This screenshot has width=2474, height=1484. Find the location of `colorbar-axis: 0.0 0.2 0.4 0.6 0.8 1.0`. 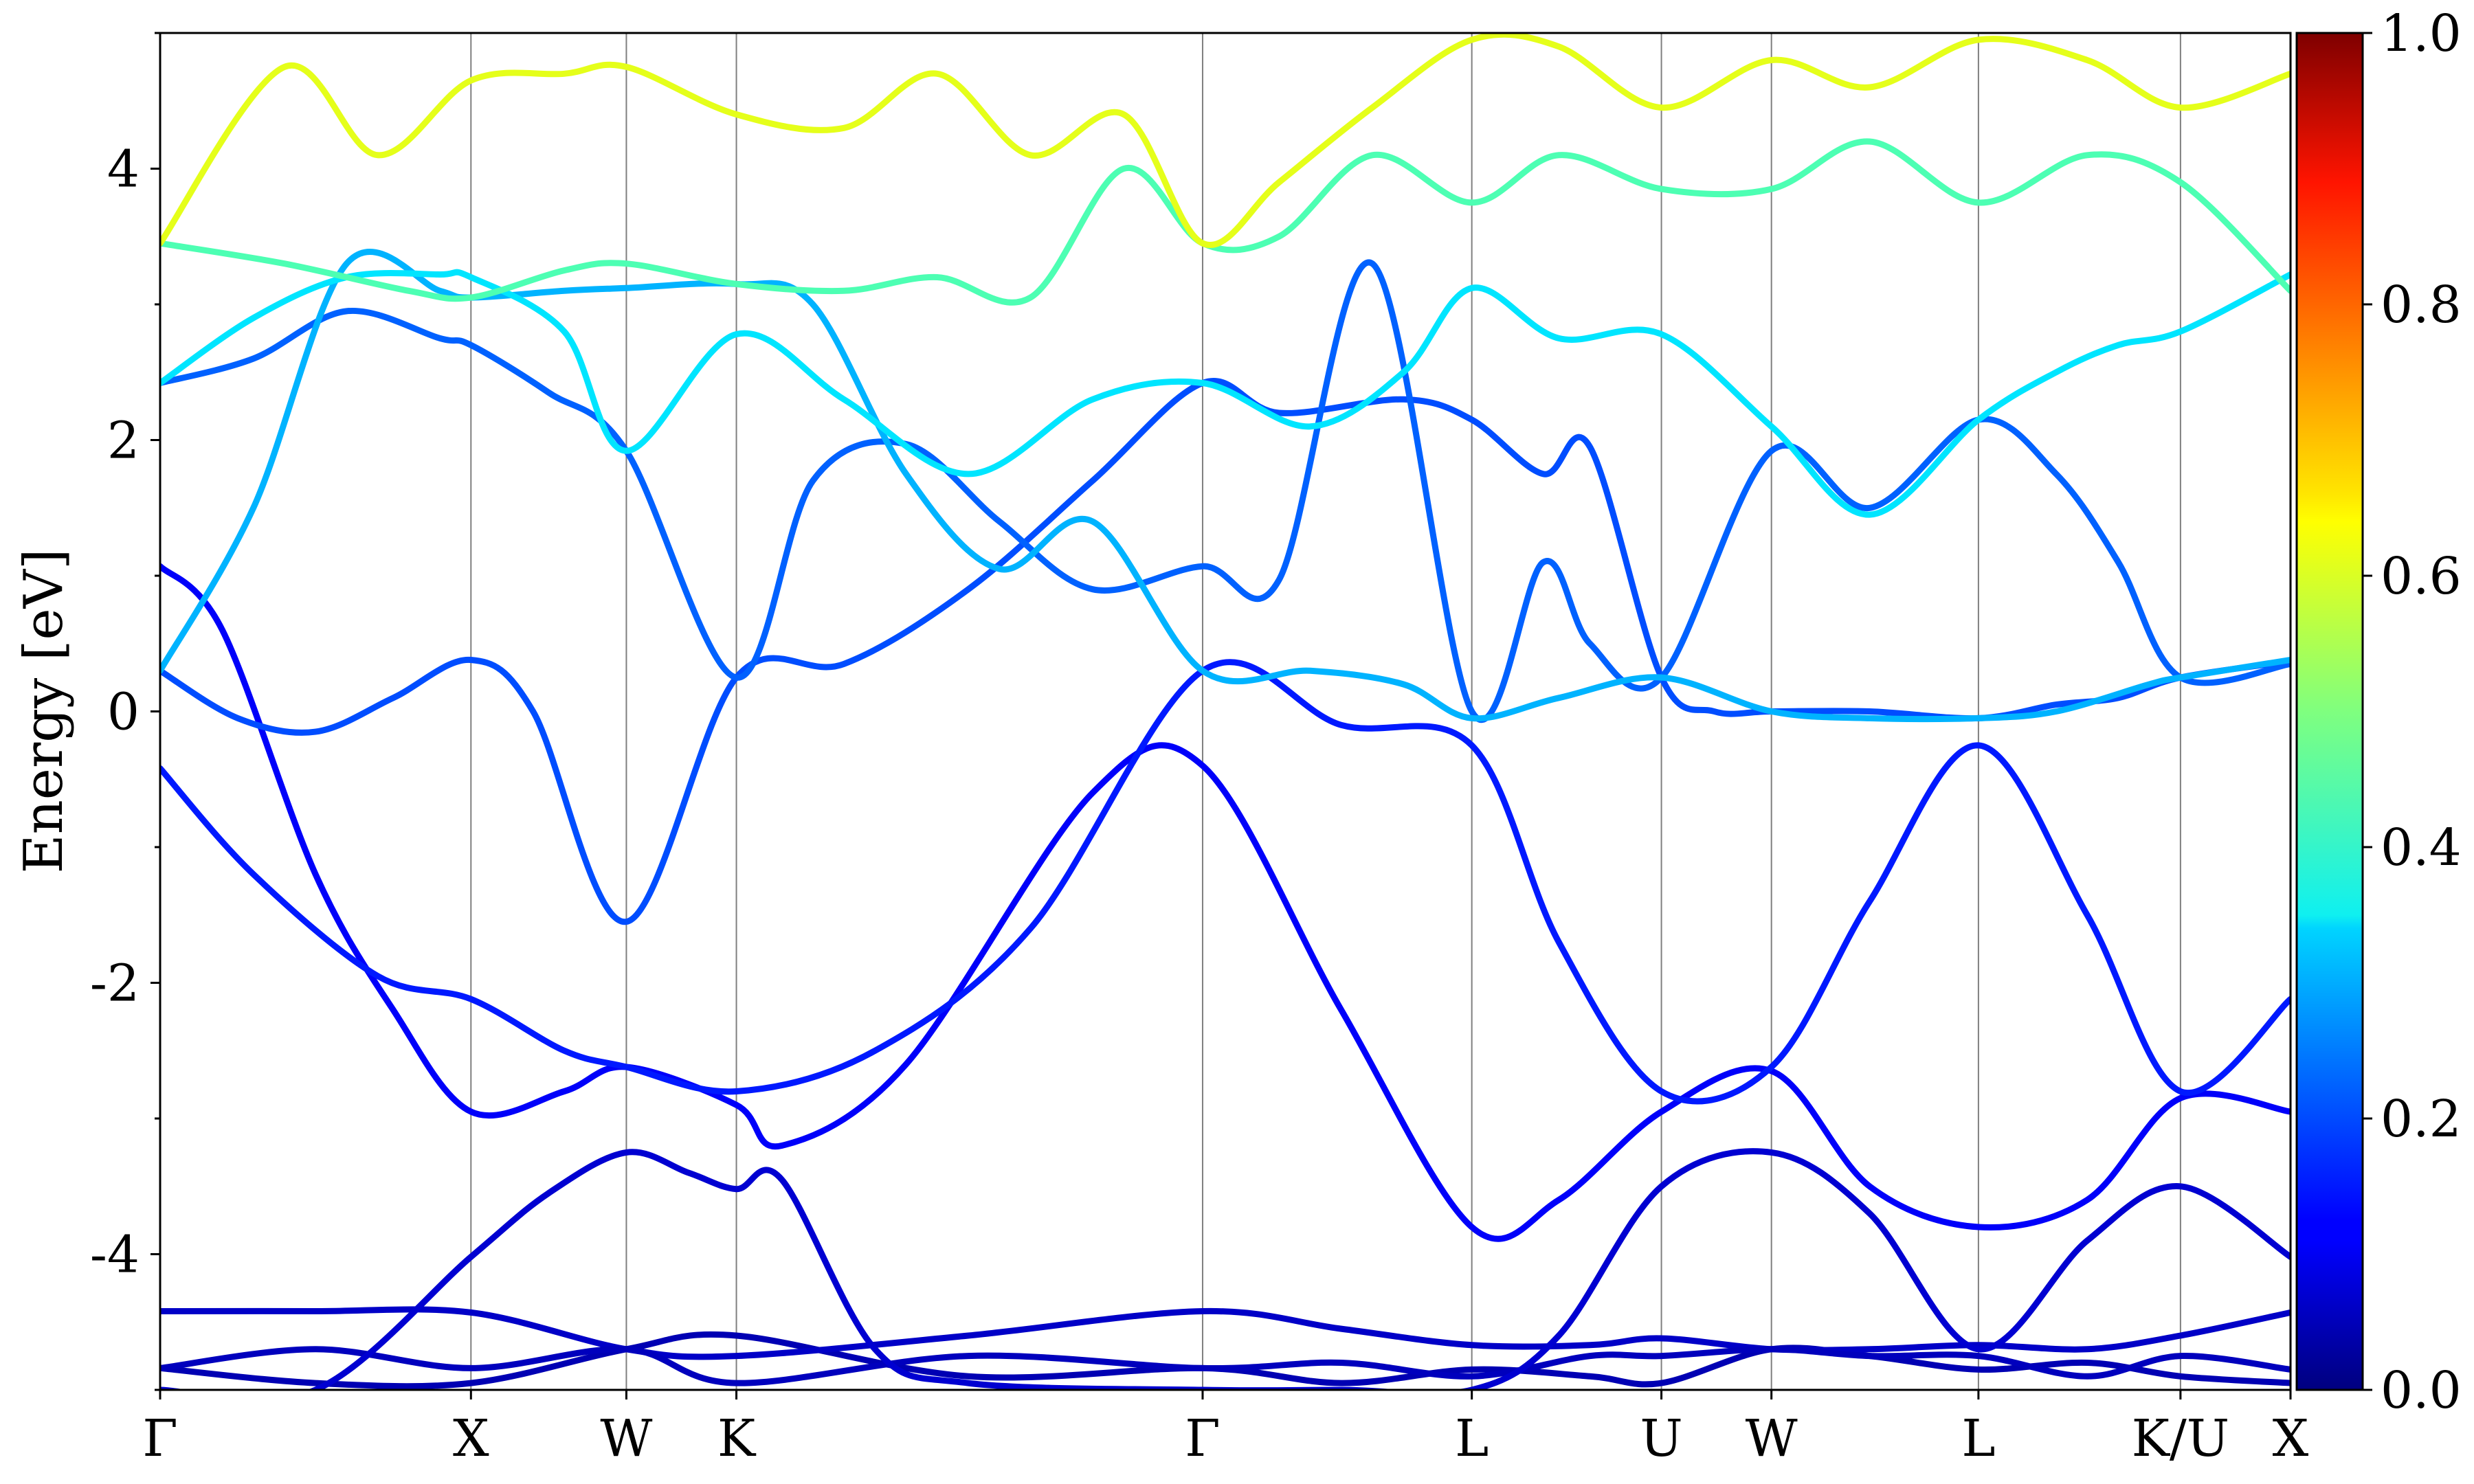

colorbar-axis: 0.0 0.2 0.4 0.6 0.8 1.0 is located at coordinates (2412, 712).